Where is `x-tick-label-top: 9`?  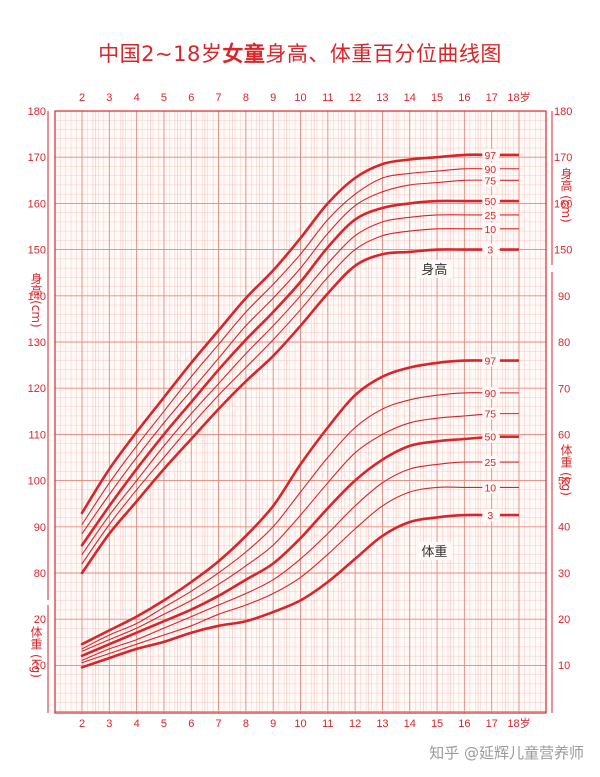 x-tick-label-top: 9 is located at coordinates (273, 98).